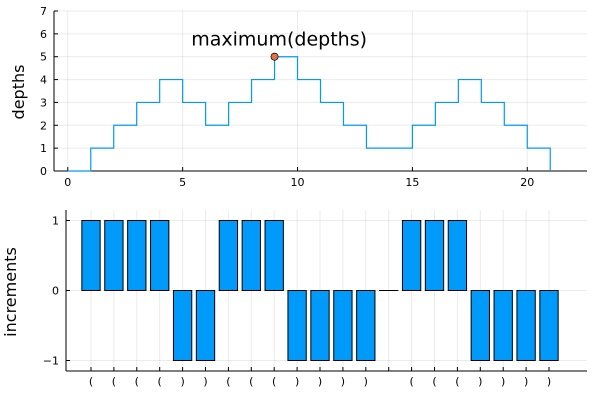 The image size is (600, 400). I want to click on depths-x-tick-label: 15, so click(412, 182).